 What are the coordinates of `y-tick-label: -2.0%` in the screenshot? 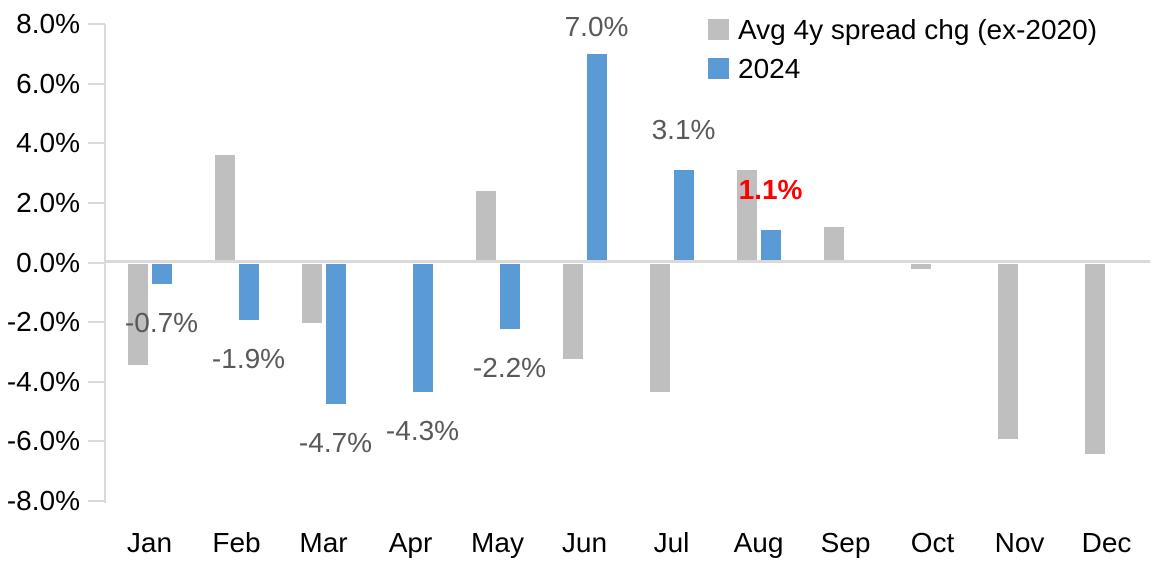 It's located at (43, 322).